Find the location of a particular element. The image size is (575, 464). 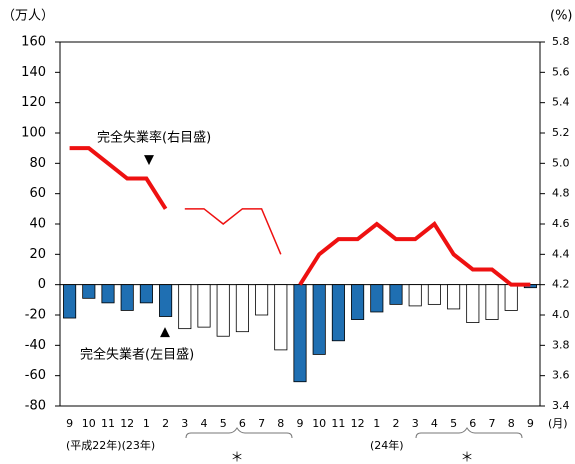

y2-tick-label: 3.8 is located at coordinates (561, 344).